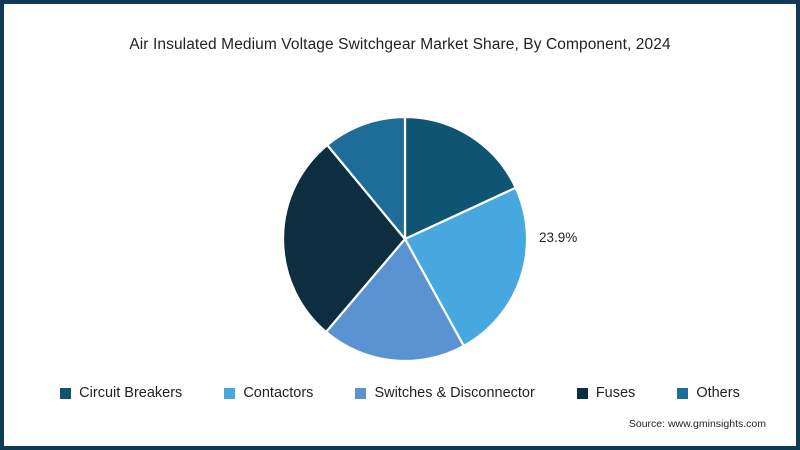 This screenshot has height=450, width=800. I want to click on legend-item: Circuit Breakers, so click(121, 393).